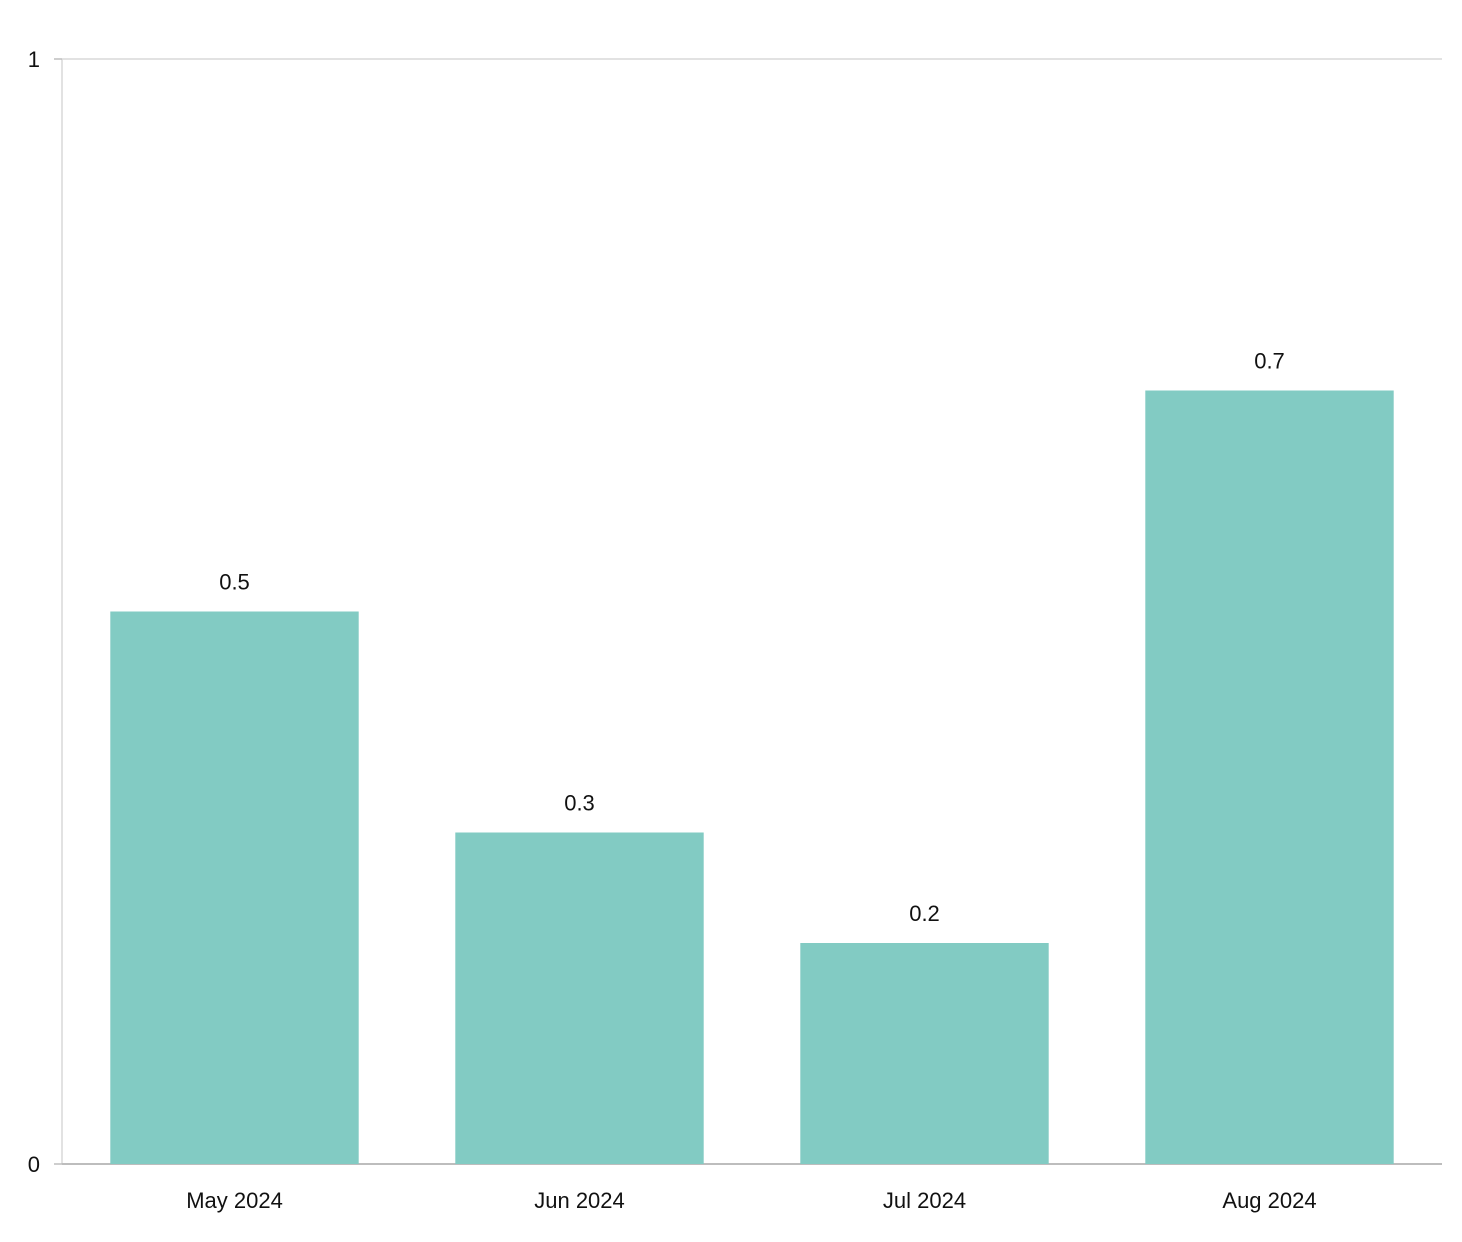 This screenshot has height=1242, width=1462. I want to click on bar-value-label: 0.3, so click(579, 803).